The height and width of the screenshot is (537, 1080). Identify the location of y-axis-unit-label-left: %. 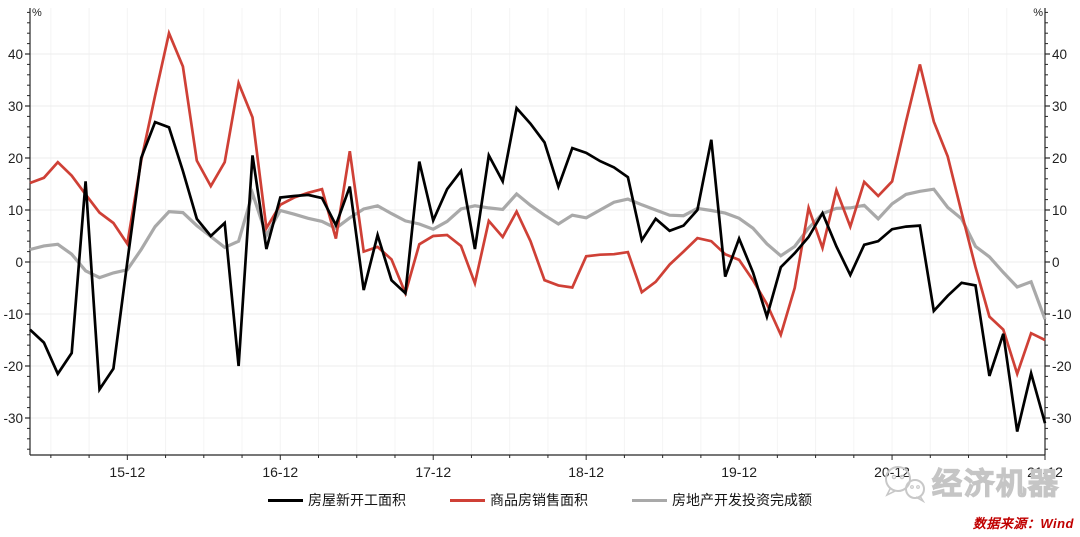
(37, 13).